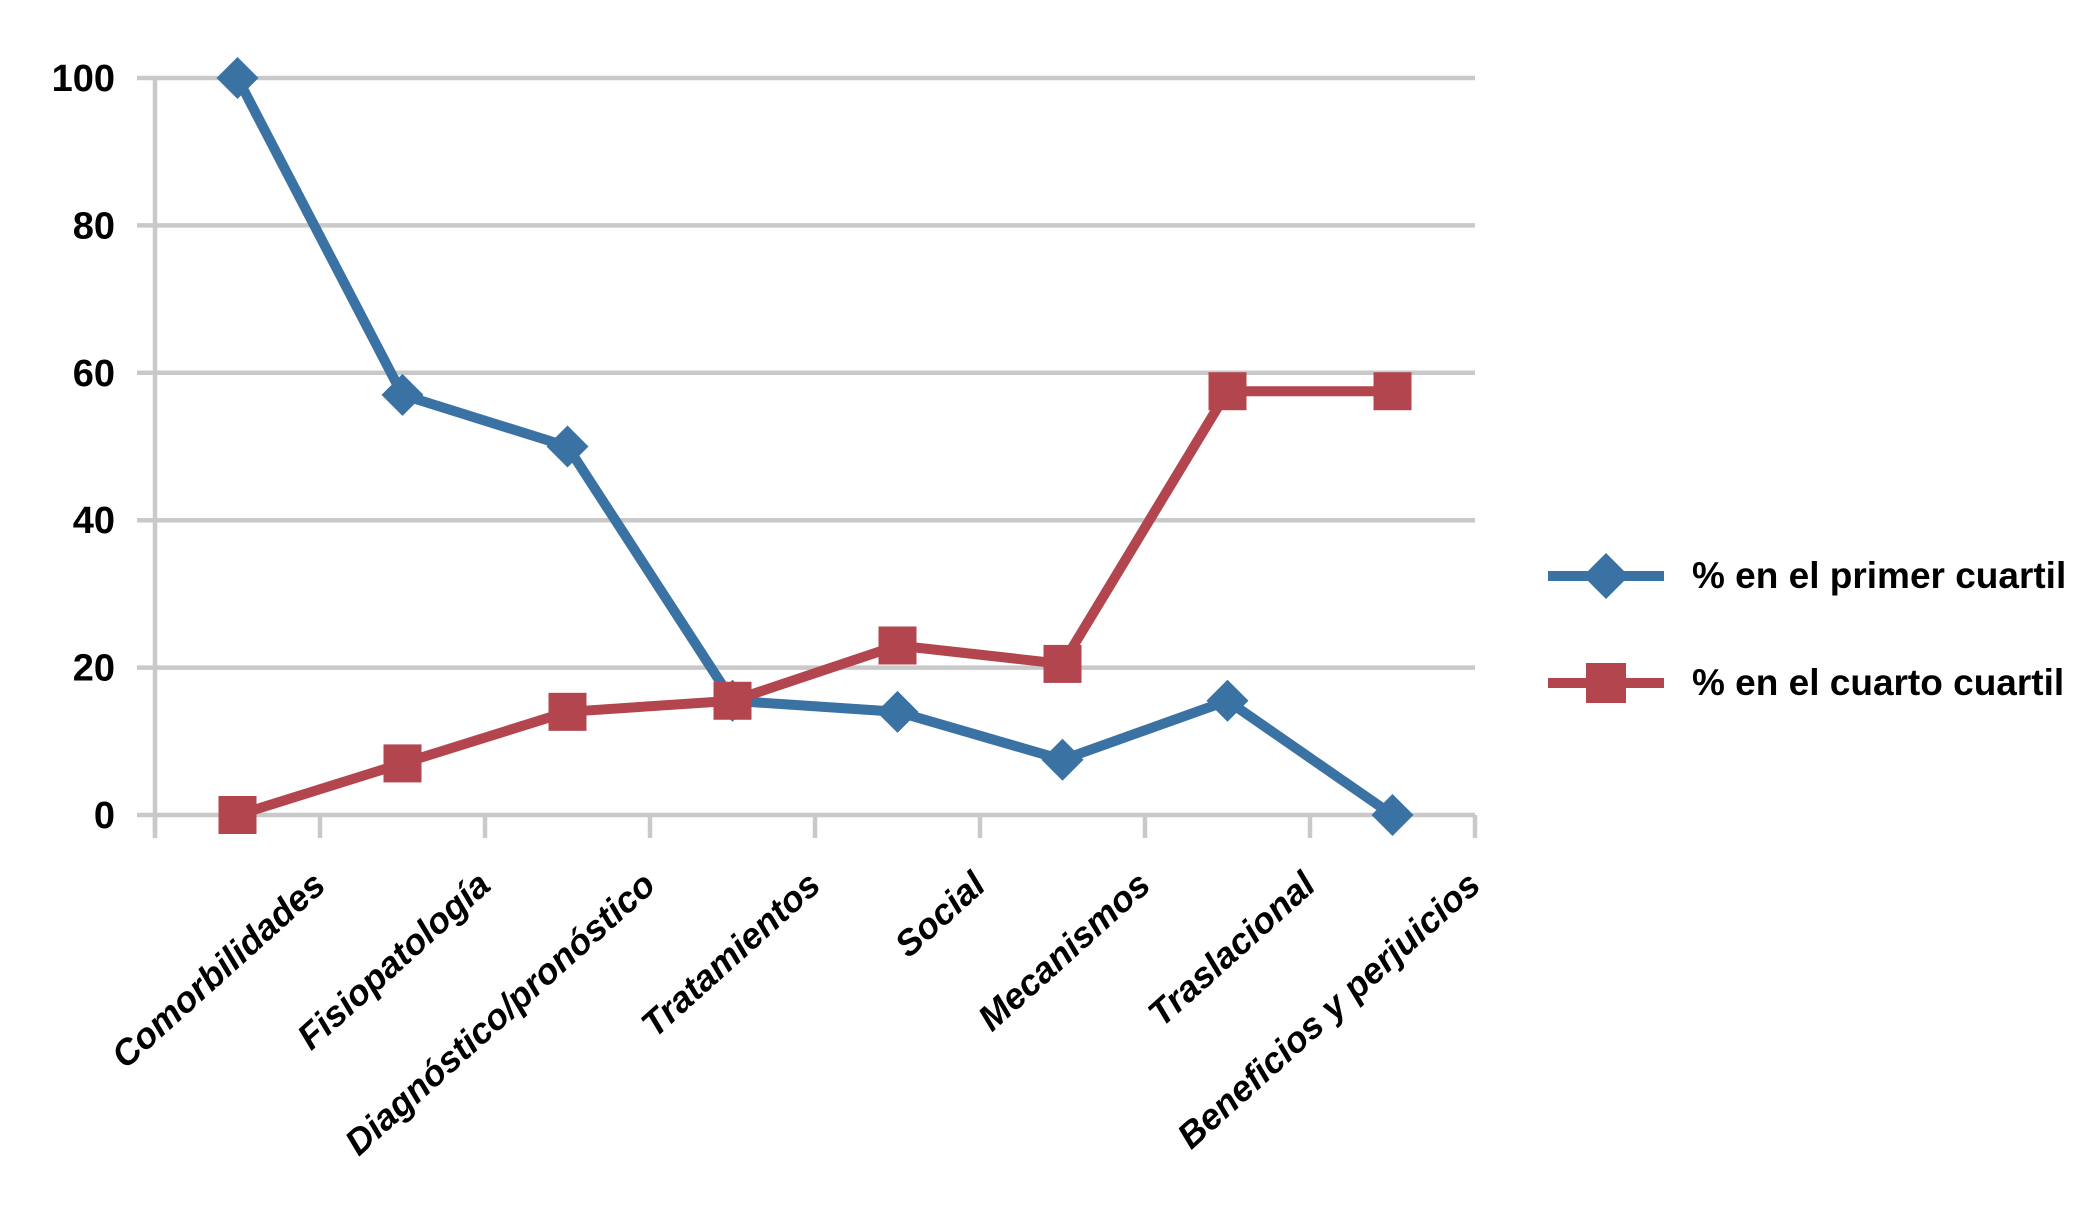 The height and width of the screenshot is (1215, 2095). What do you see at coordinates (1606, 683) in the screenshot?
I see `legend-line-square-icon` at bounding box center [1606, 683].